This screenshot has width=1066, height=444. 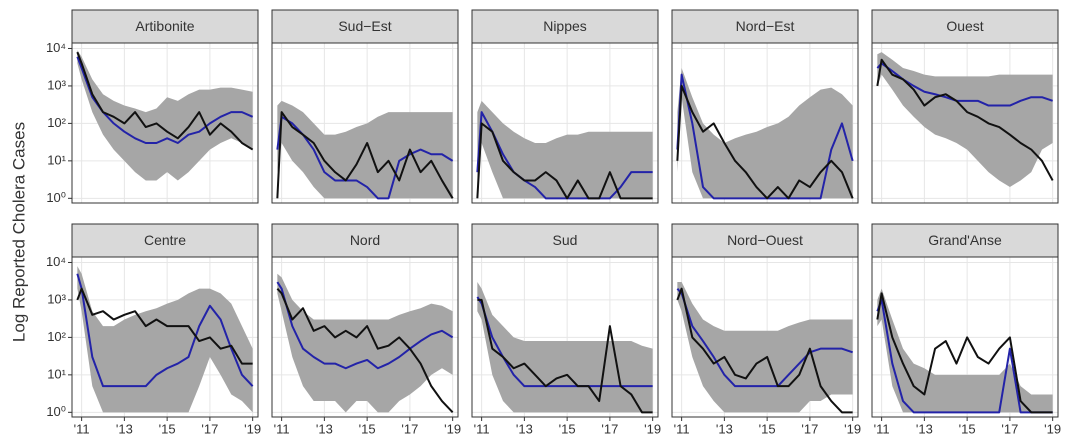 I want to click on facet-title: Sud, so click(x=565, y=240).